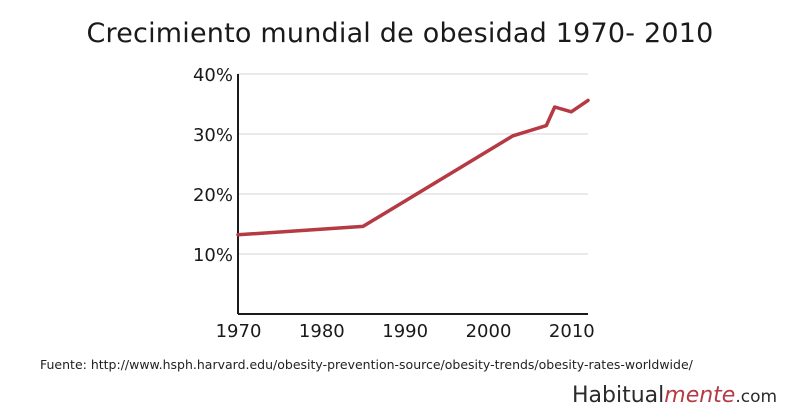  I want to click on brand-highlight: mente, so click(700, 395).